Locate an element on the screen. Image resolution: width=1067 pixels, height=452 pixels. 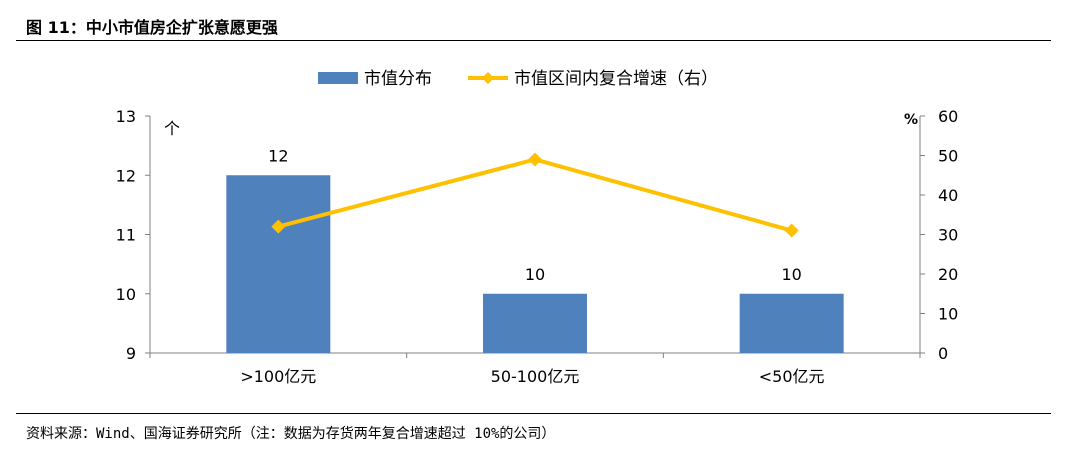
figure-title: 图 11：中小市值房企扩张意愿更强 is located at coordinates (152, 27).